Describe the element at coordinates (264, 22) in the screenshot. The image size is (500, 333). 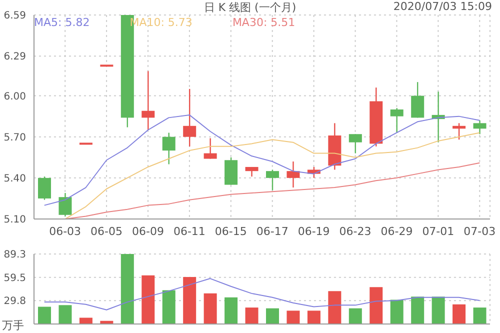
I see `text: MA30: 5.51` at that location.